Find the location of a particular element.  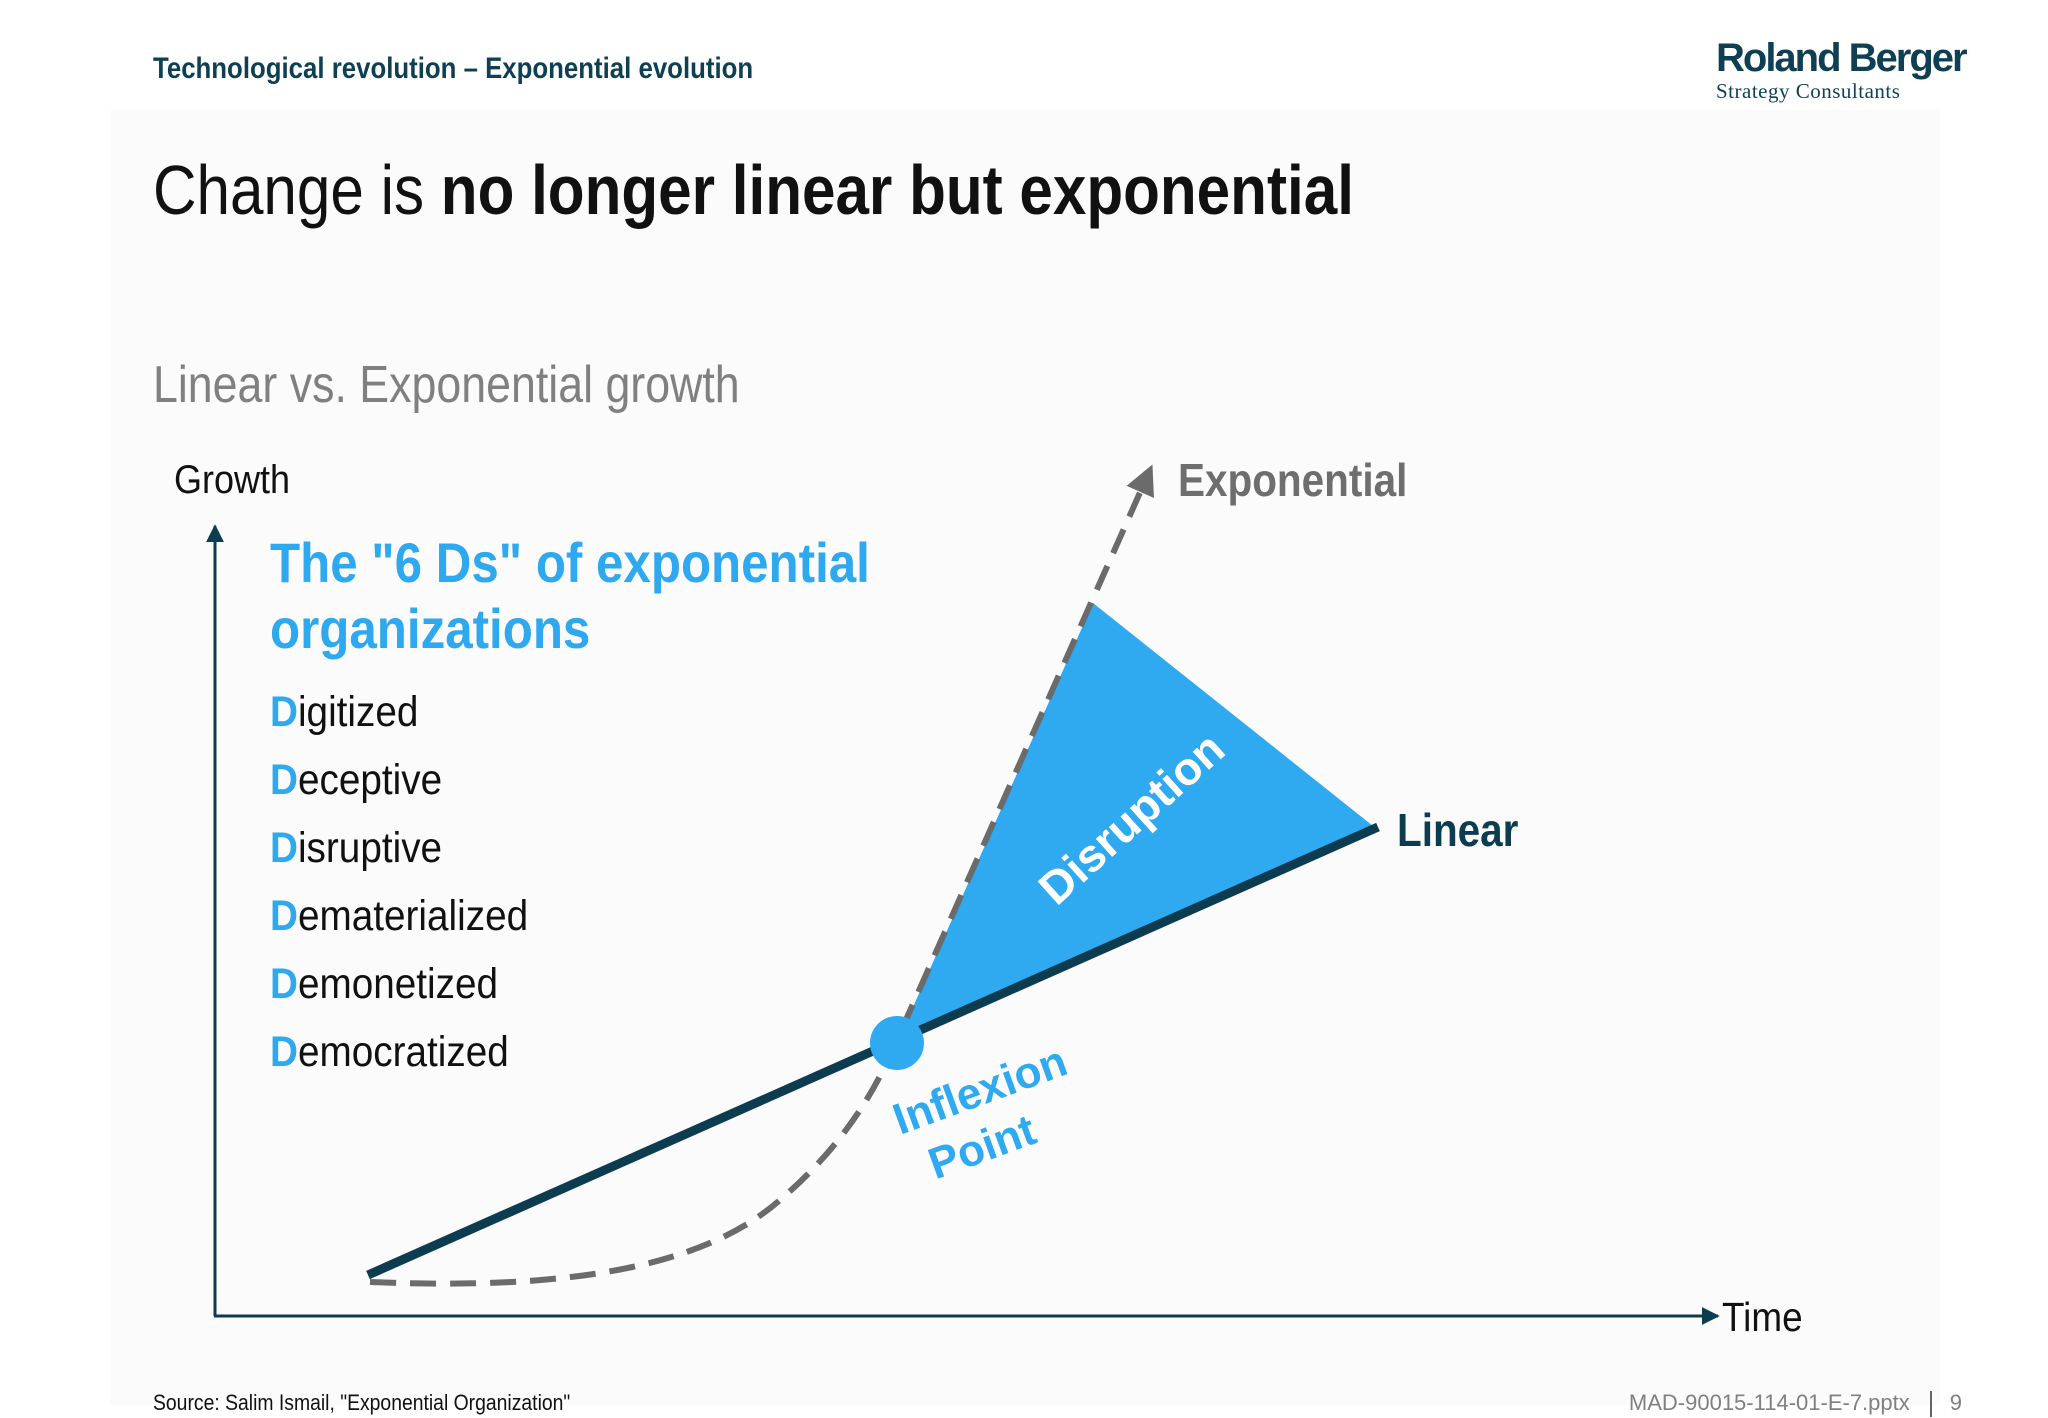

d-word-rest: isruptive is located at coordinates (370, 848).